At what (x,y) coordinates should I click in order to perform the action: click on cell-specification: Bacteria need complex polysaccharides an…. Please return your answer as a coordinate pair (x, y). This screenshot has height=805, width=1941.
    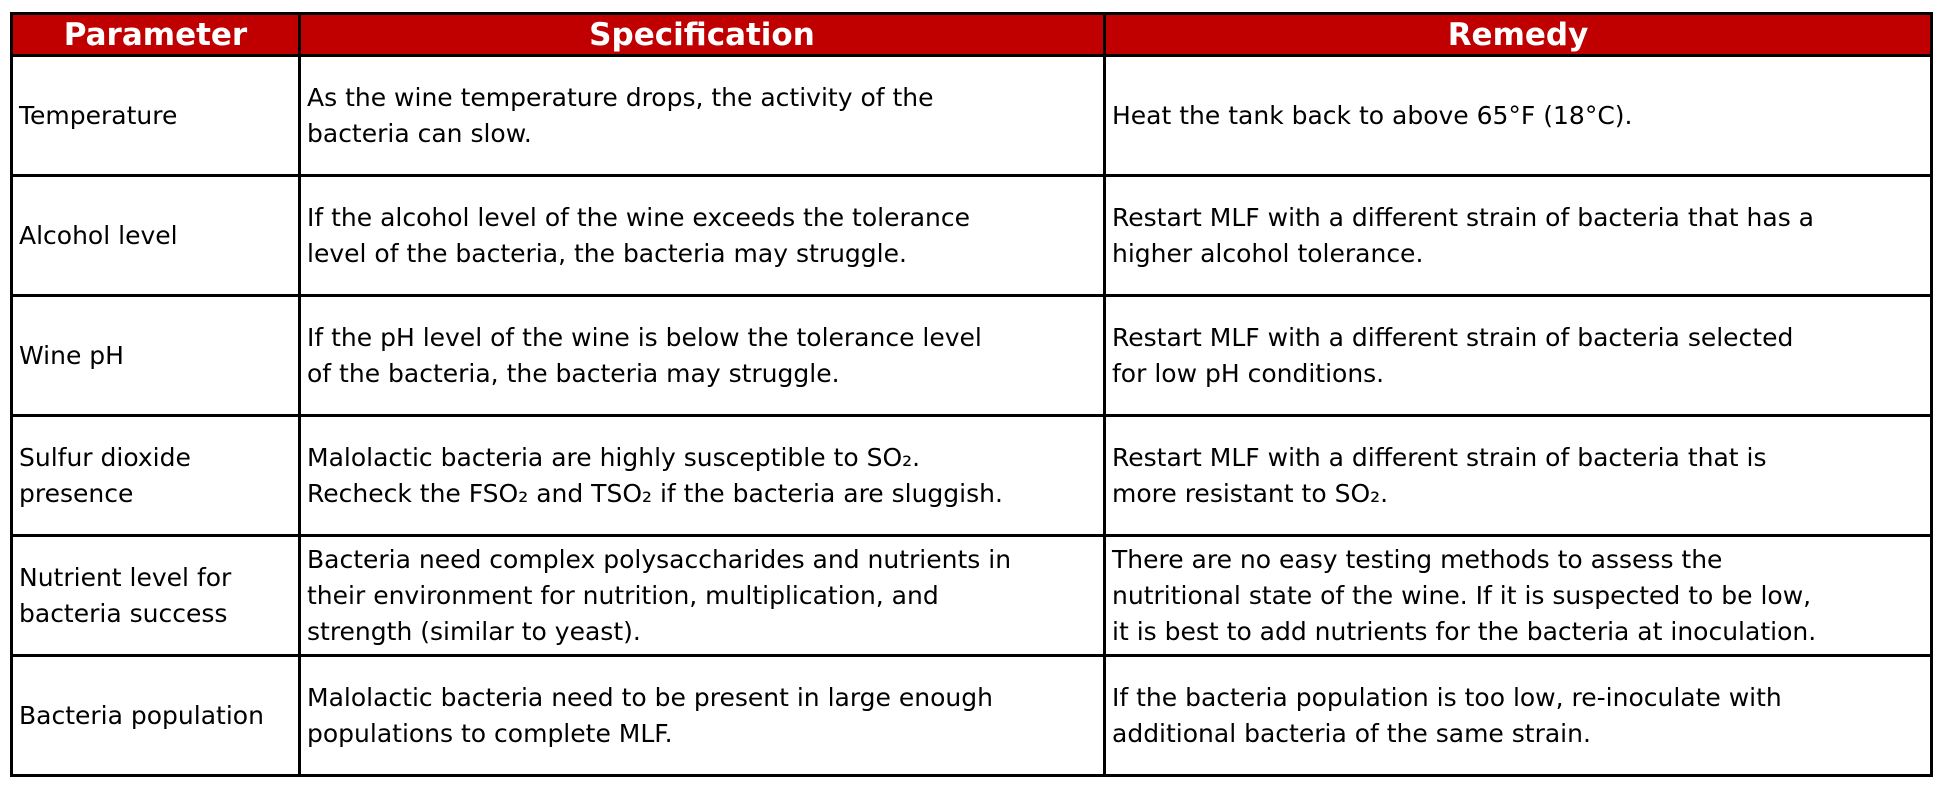
    Looking at the image, I should click on (702, 595).